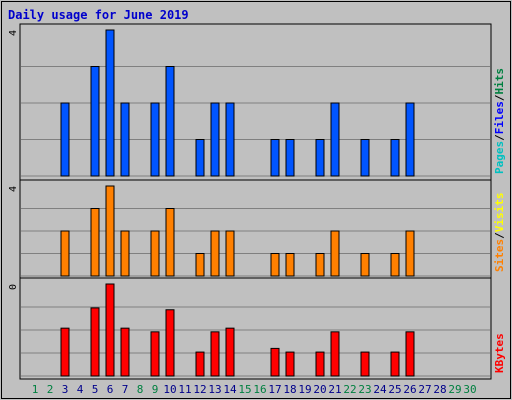 The image size is (512, 400). Describe the element at coordinates (319, 389) in the screenshot. I see `x-tick-label: 20` at that location.